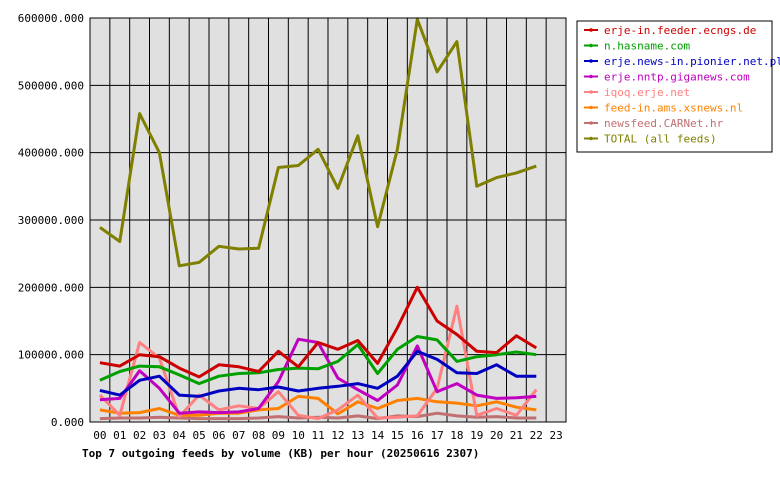 The image size is (780, 480). I want to click on x-tick-label: 07, so click(238, 435).